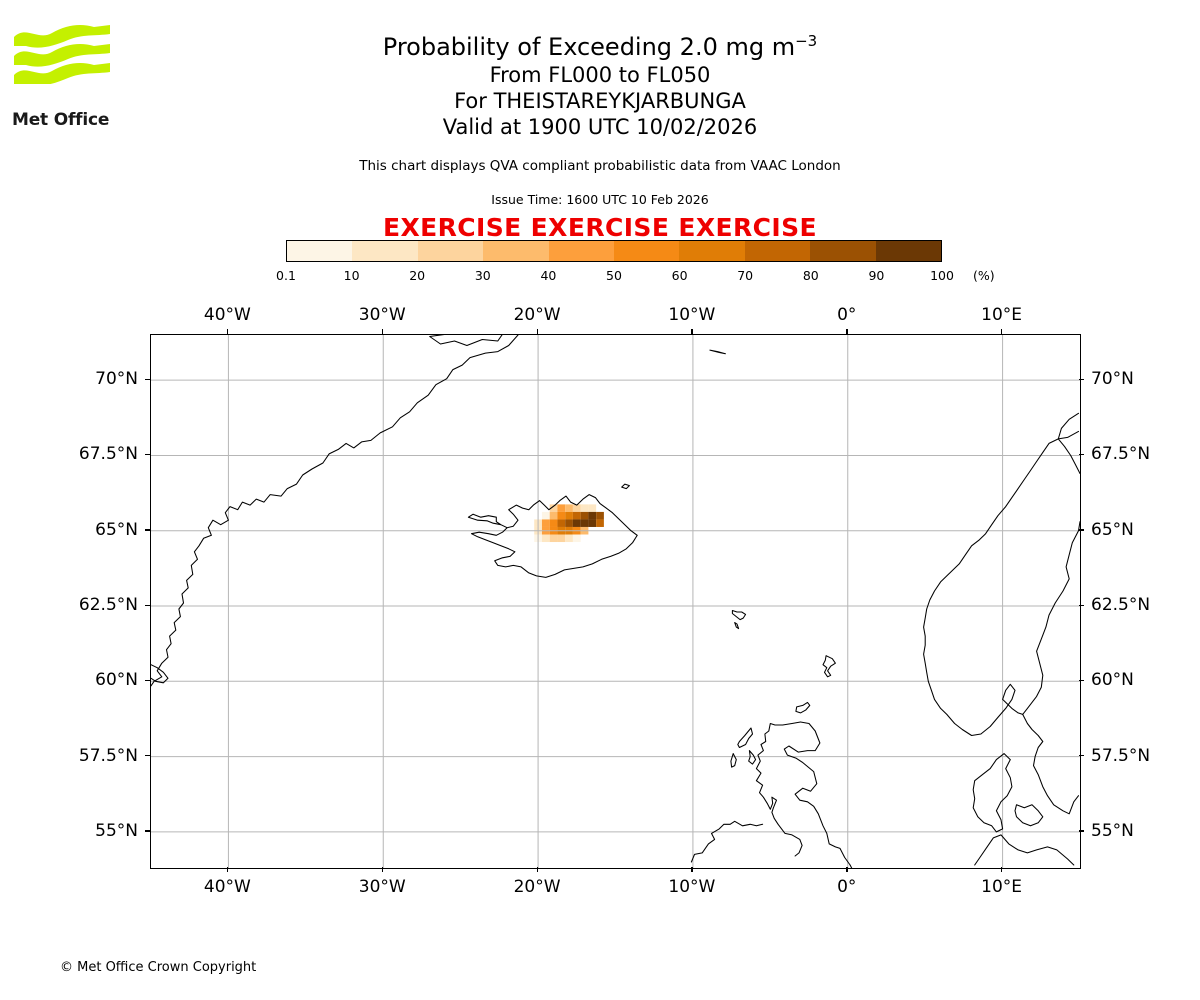 The image size is (1200, 1000). Describe the element at coordinates (548, 275) in the screenshot. I see `colorbar-tick-40: 40` at that location.